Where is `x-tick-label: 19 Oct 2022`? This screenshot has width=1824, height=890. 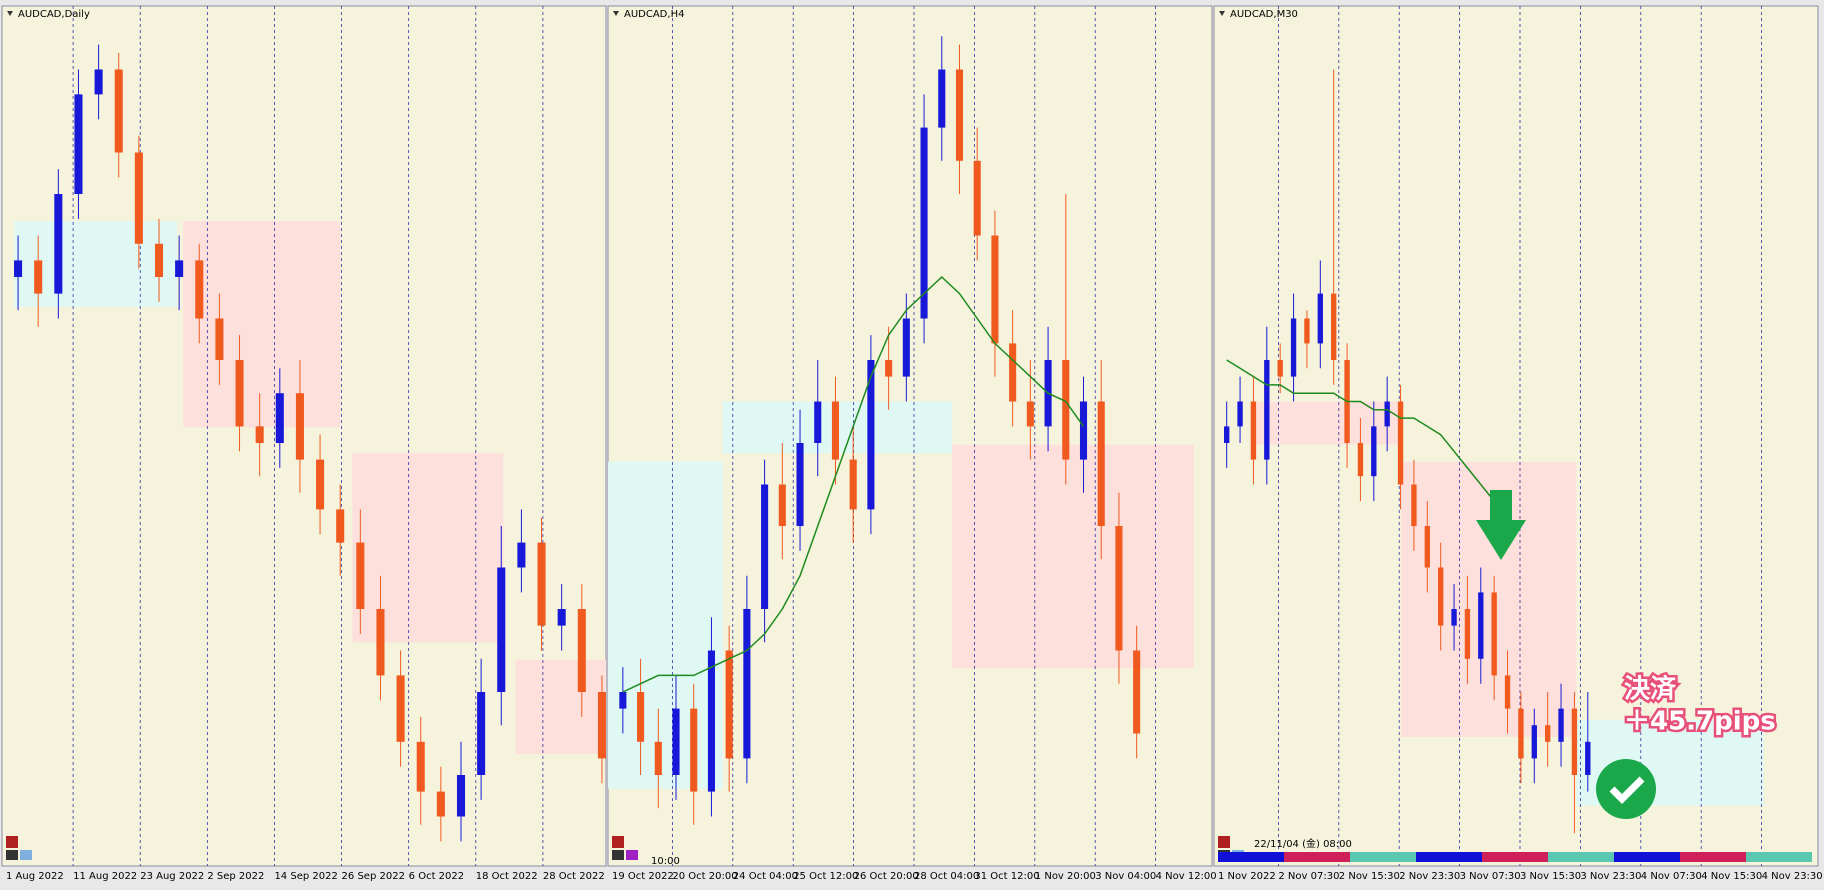 x-tick-label: 19 Oct 2022 is located at coordinates (643, 876).